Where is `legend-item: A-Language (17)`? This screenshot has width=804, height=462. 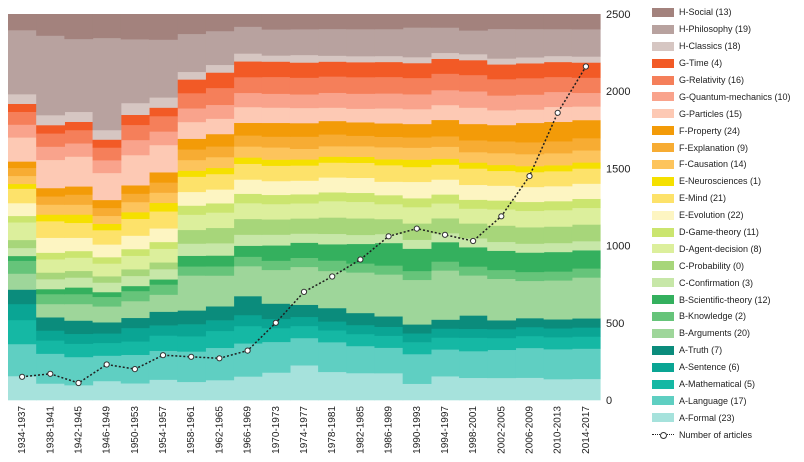 legend-item: A-Language (17) is located at coordinates (727, 400).